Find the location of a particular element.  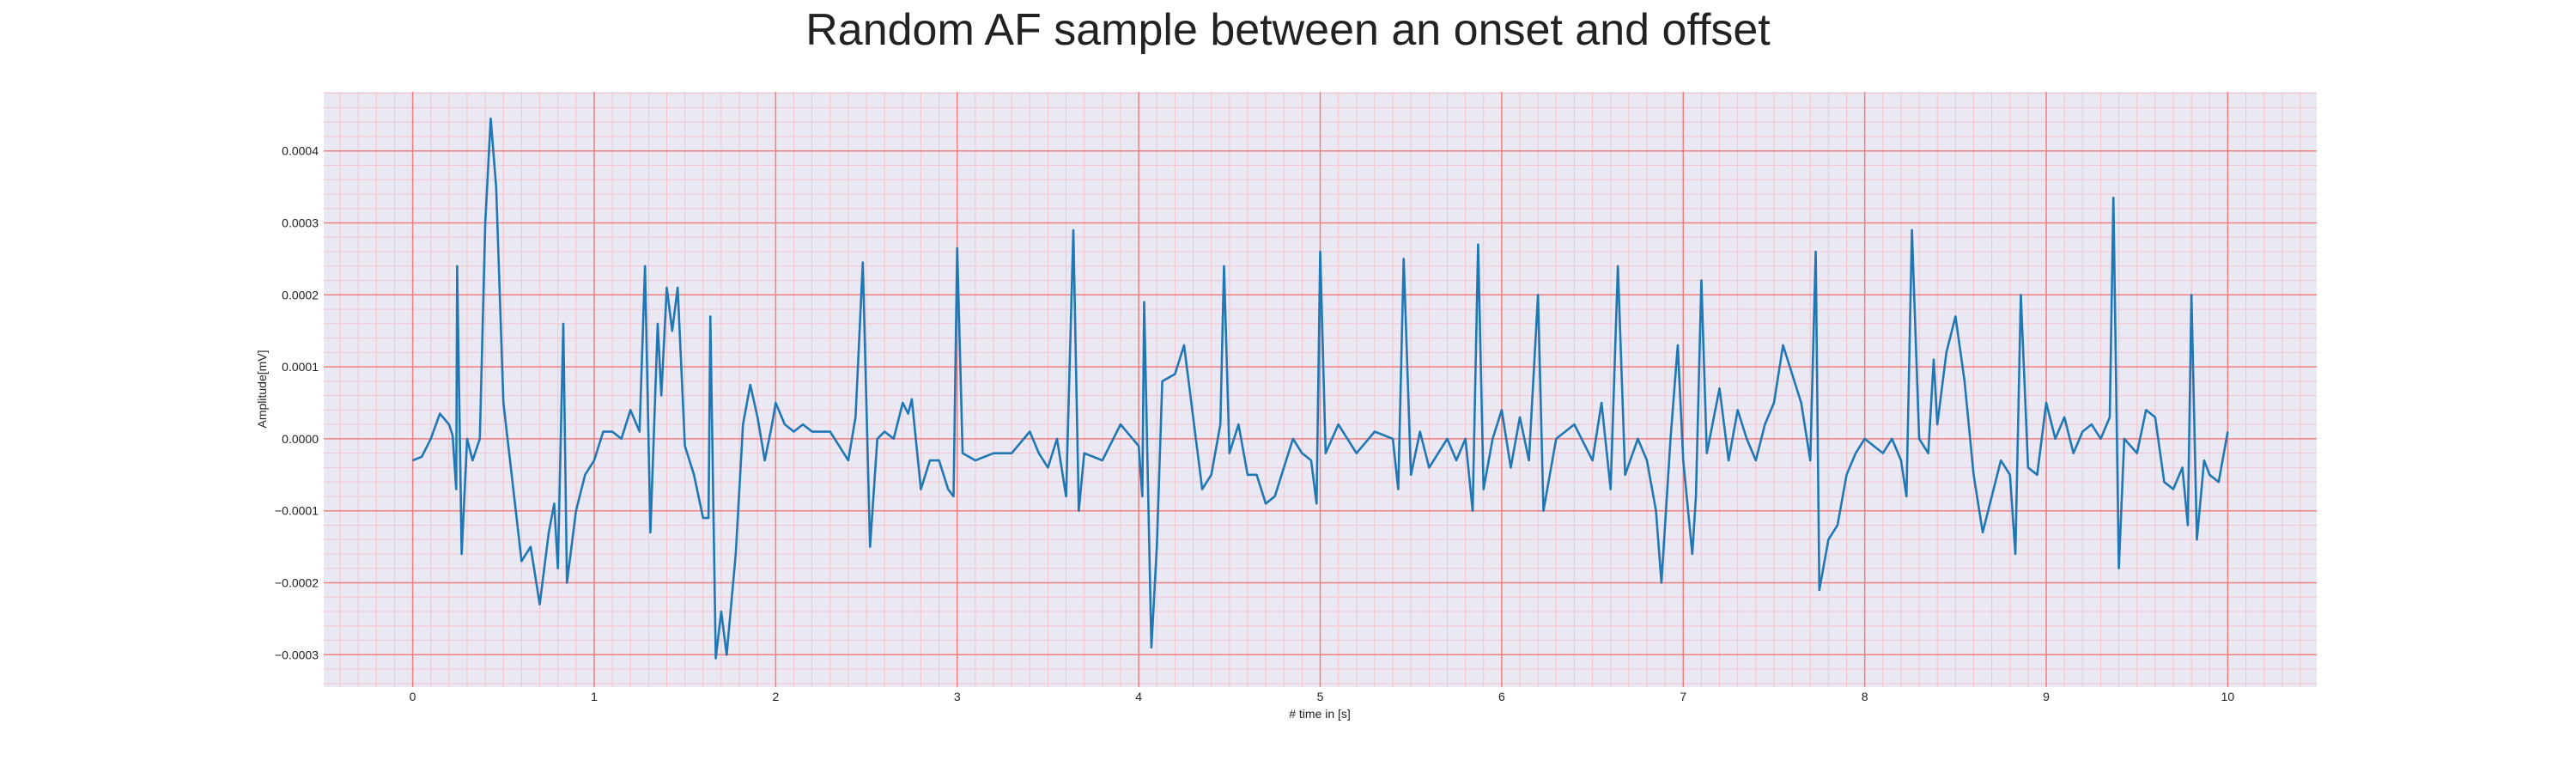

x-tick-label: 4 is located at coordinates (1138, 696).